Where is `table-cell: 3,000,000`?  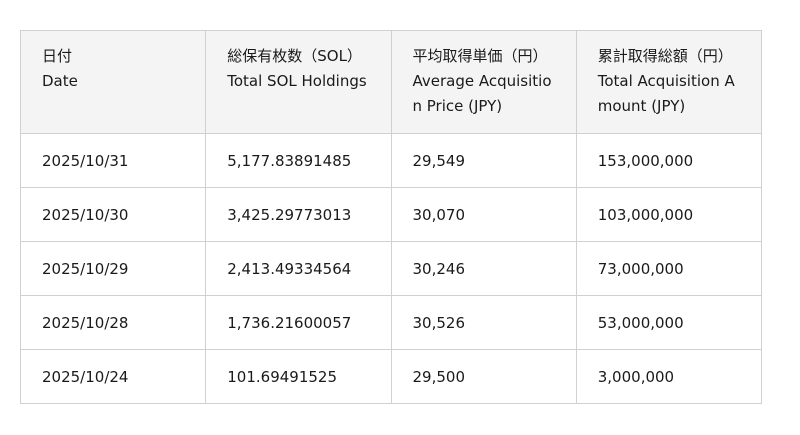 table-cell: 3,000,000 is located at coordinates (669, 376).